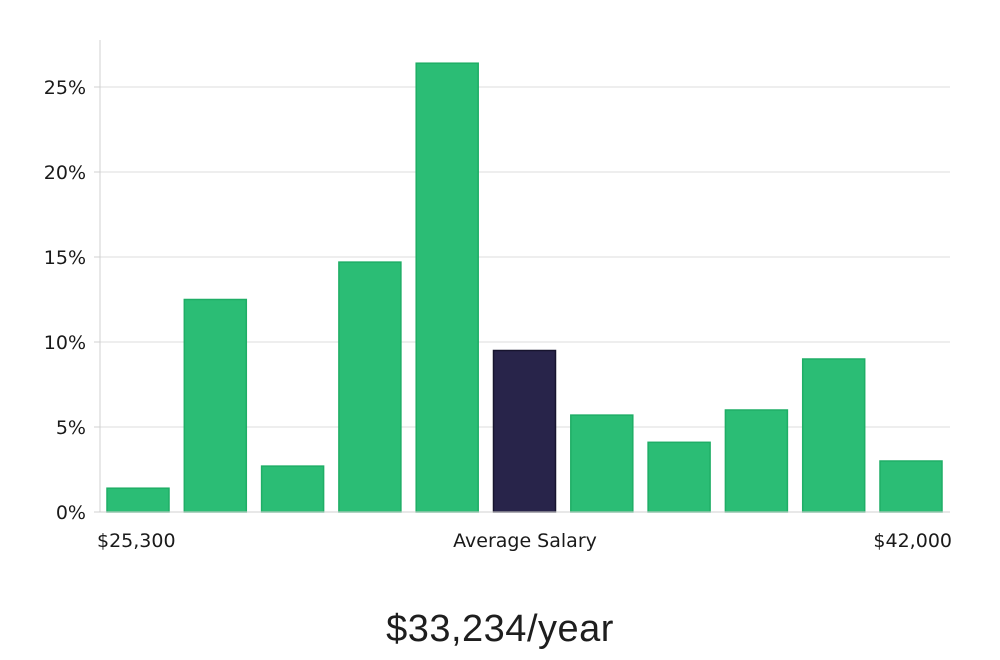 The width and height of the screenshot is (1000, 660). I want to click on y-axis-ticks: 0% 5% 10% 15% 20% 25%, so click(72, 300).